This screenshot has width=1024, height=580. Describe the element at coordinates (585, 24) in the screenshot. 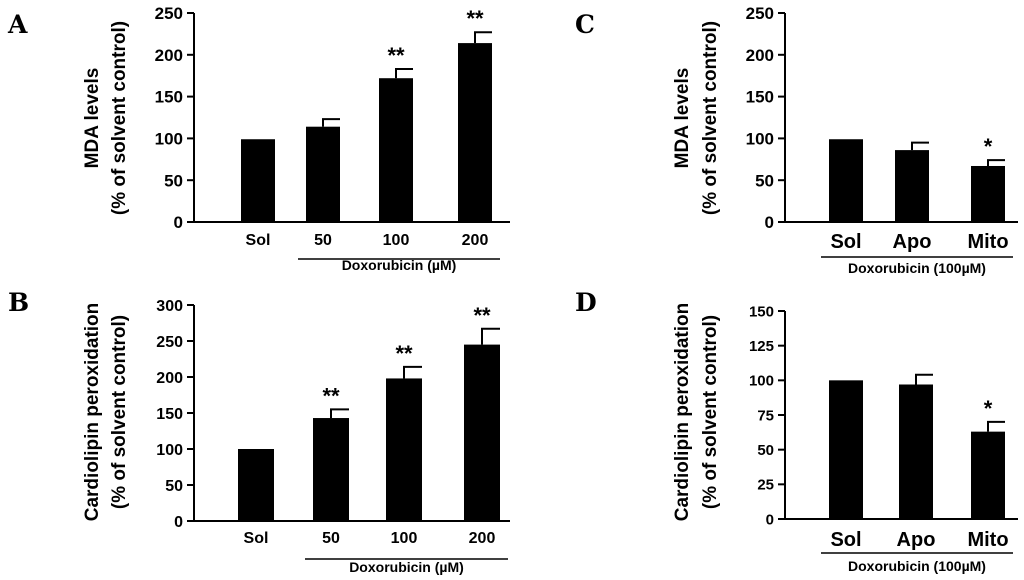

I see `panel-letter: C` at that location.